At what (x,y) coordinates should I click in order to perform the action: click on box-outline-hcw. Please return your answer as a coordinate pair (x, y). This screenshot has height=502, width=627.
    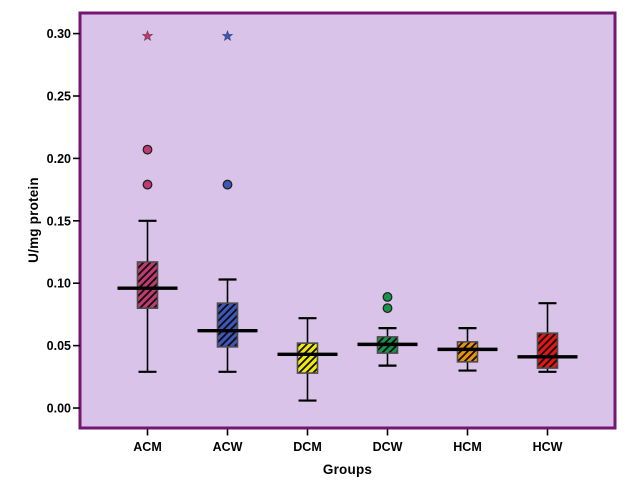
    Looking at the image, I should click on (547, 350).